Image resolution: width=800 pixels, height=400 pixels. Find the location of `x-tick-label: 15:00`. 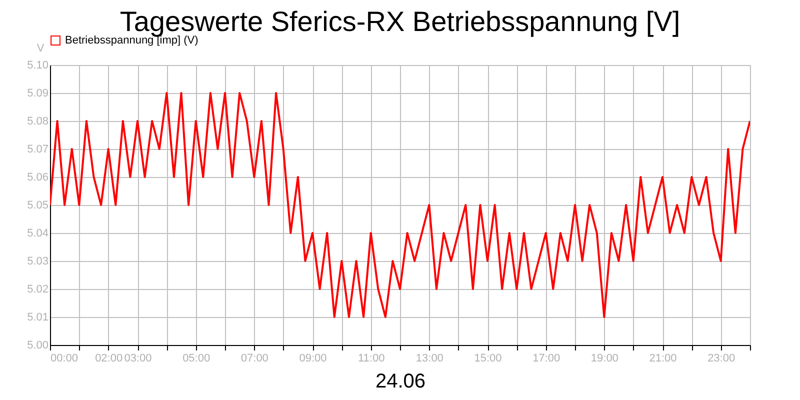

x-tick-label: 15:00 is located at coordinates (488, 358).